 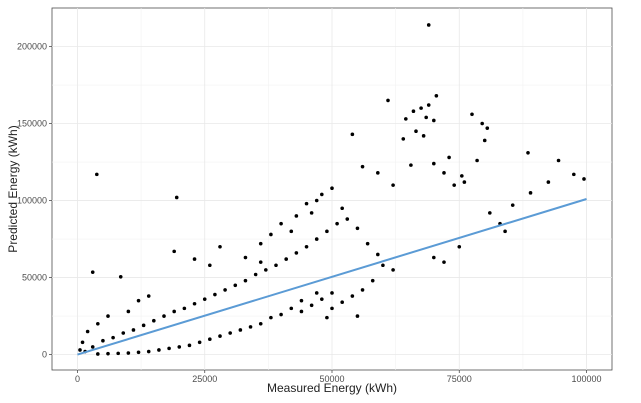 What do you see at coordinates (34, 278) in the screenshot?
I see `y-tick-label: 50000` at bounding box center [34, 278].